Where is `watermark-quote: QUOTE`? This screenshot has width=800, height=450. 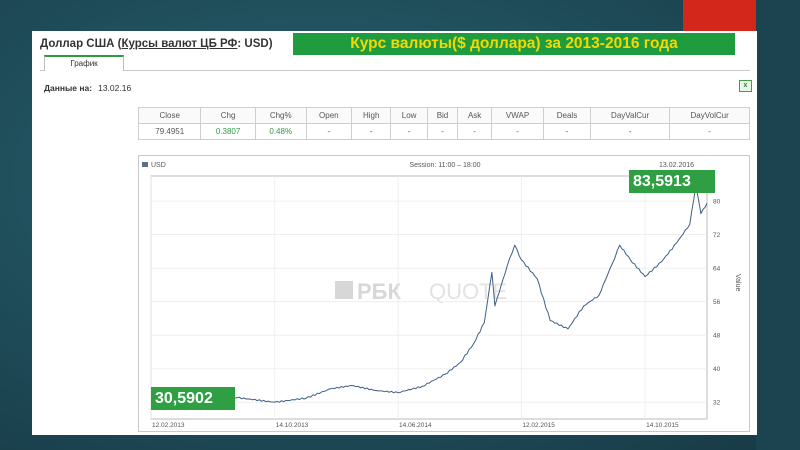 watermark-quote: QUOTE is located at coordinates (468, 291).